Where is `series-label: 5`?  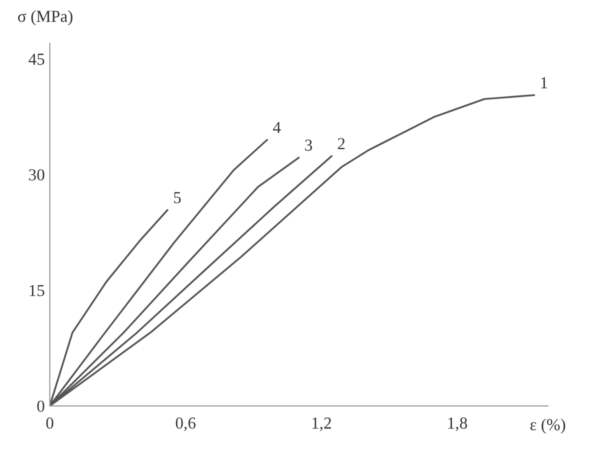
series-label: 5 is located at coordinates (177, 198).